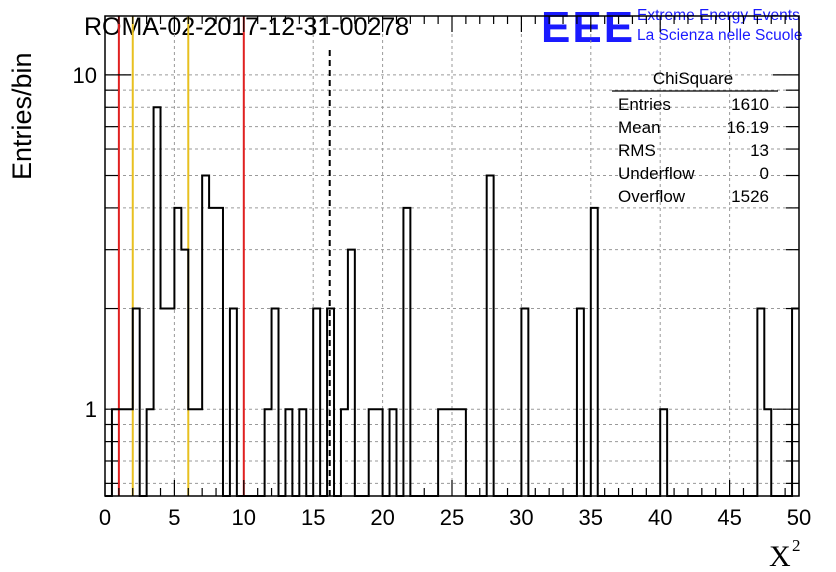  Describe the element at coordinates (660, 517) in the screenshot. I see `x-tick-label: 40` at that location.